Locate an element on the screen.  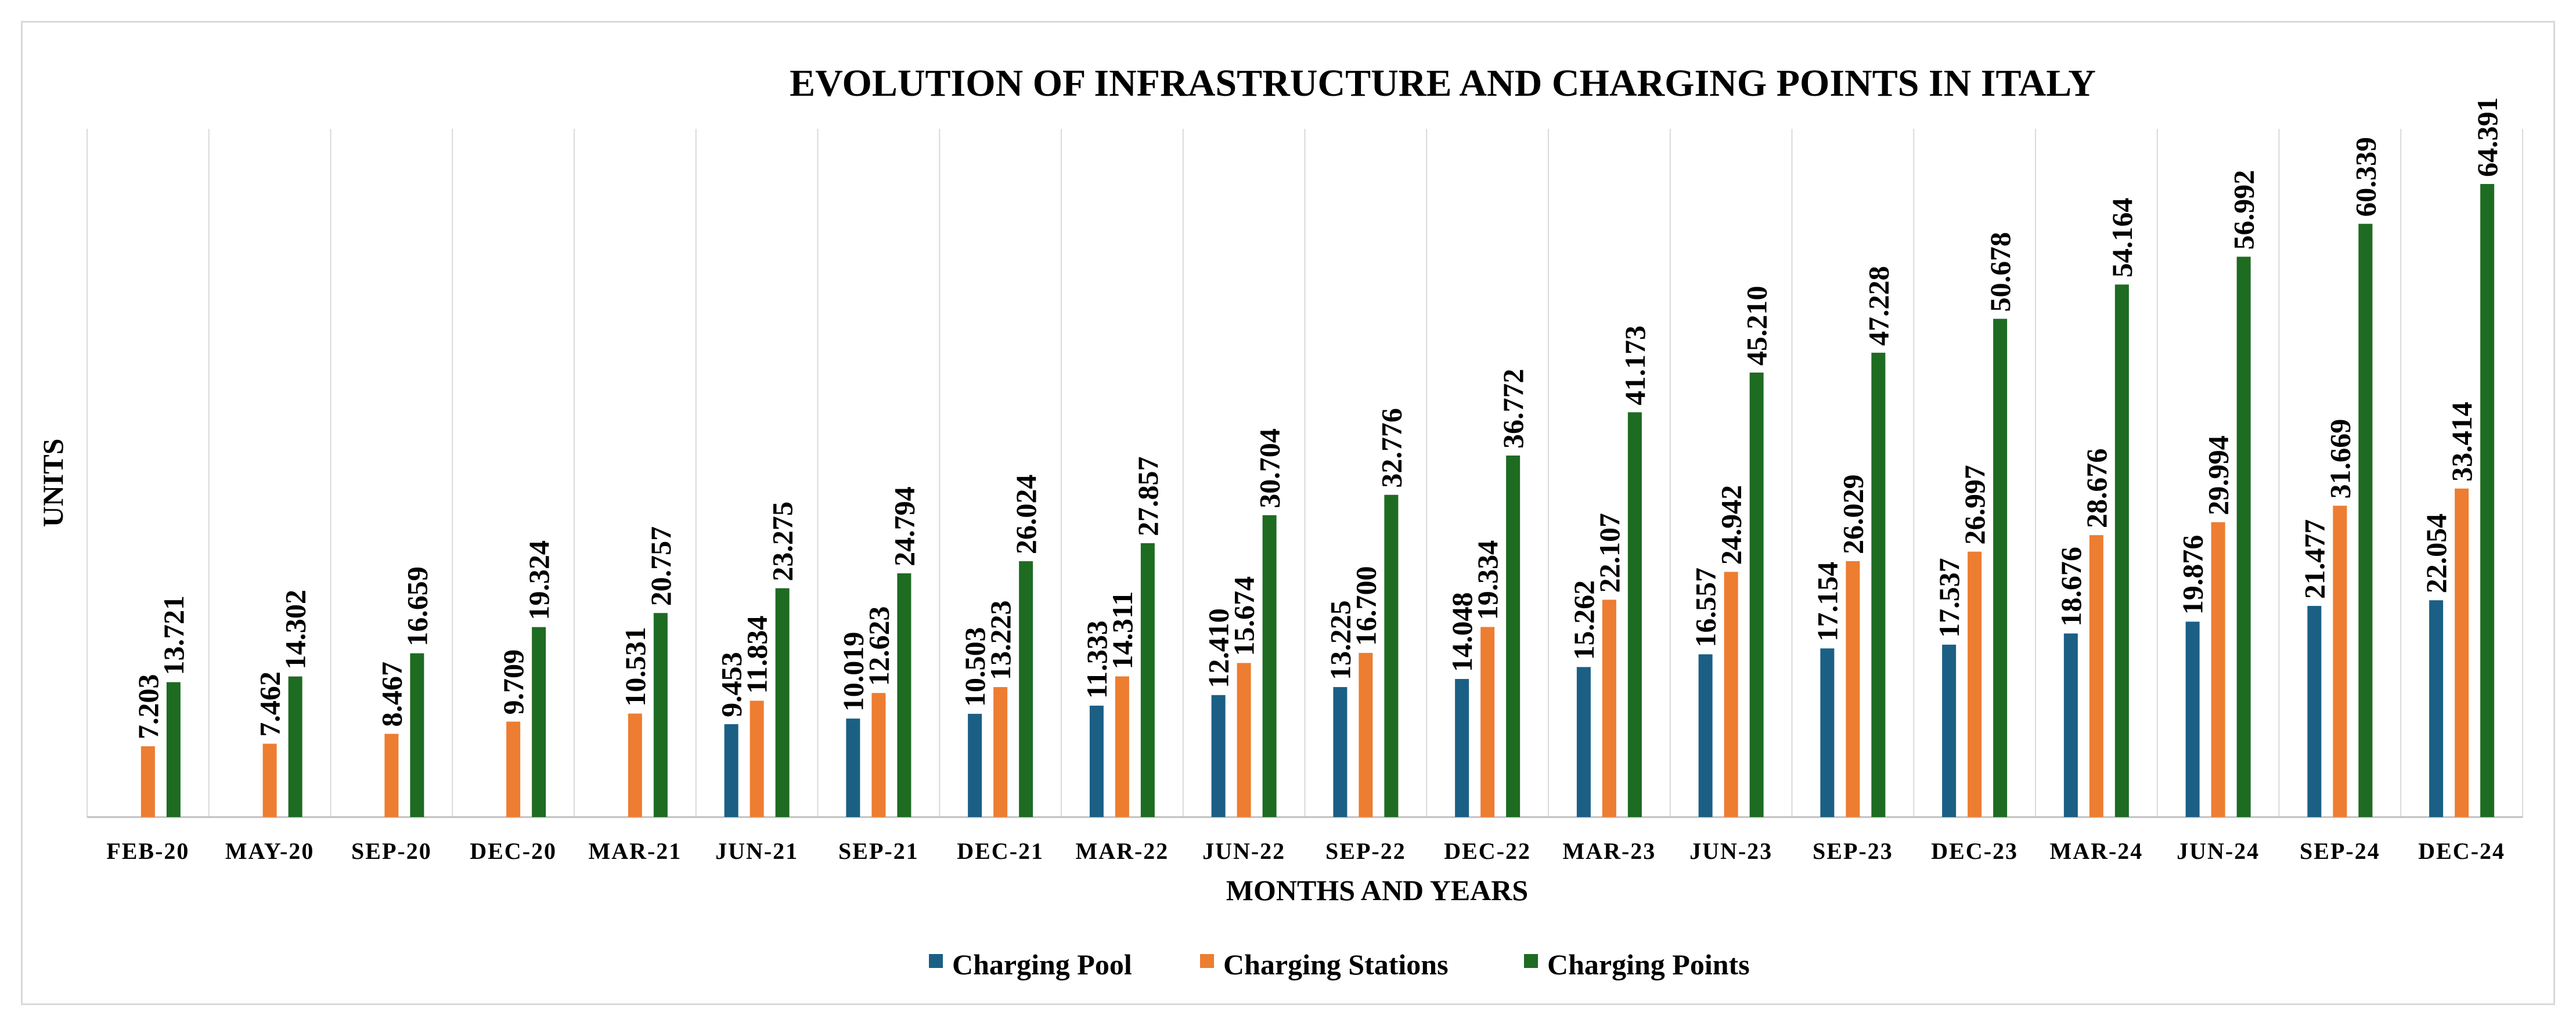
x-tick-label: JUN-22 is located at coordinates (1243, 851).